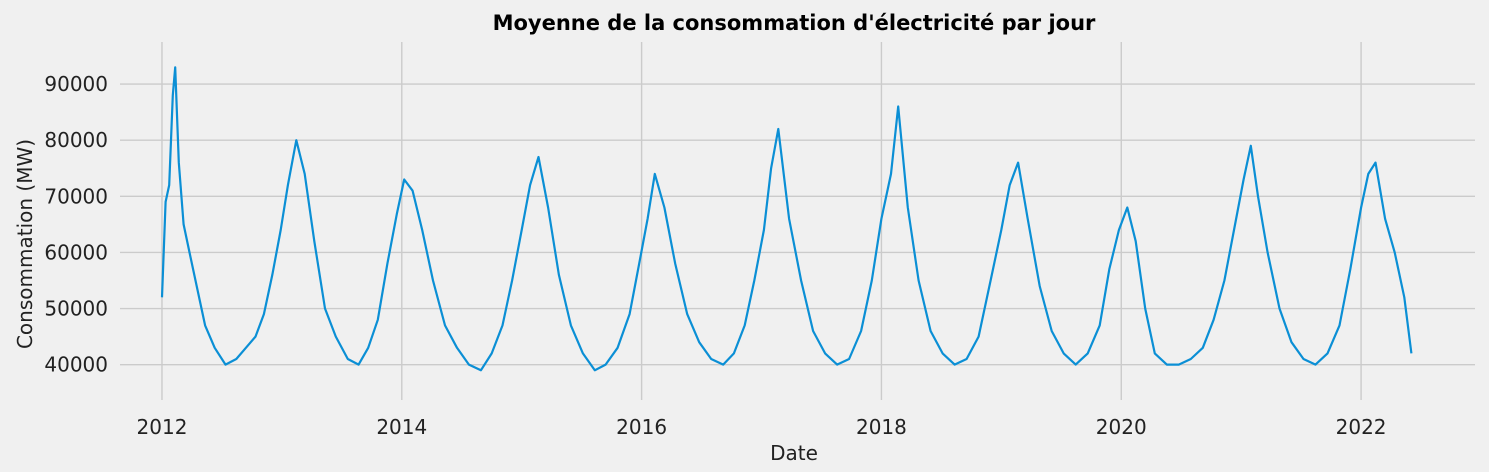 Image resolution: width=1489 pixels, height=472 pixels. Describe the element at coordinates (76, 309) in the screenshot. I see `y-tick-label: 50000` at that location.